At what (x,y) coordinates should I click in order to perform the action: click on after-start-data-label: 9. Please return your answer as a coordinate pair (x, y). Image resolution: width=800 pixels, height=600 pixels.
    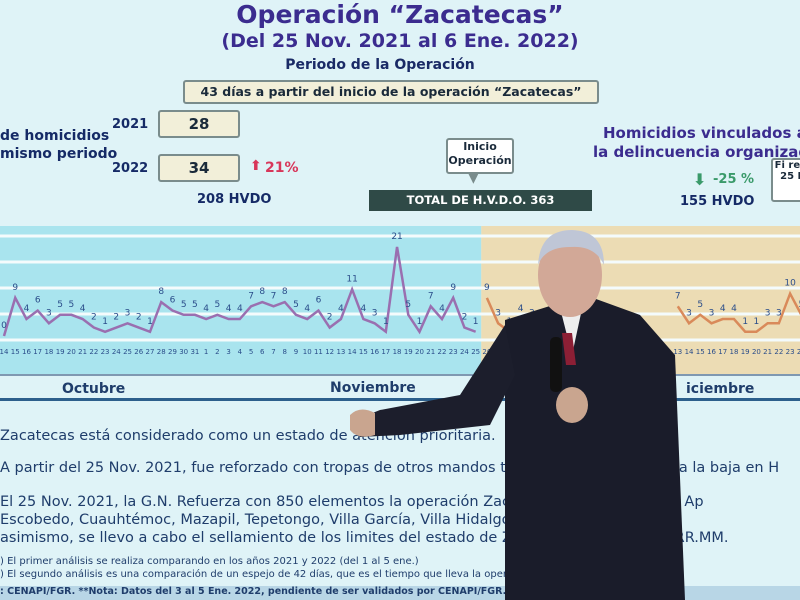
    Looking at the image, I should click on (487, 288).